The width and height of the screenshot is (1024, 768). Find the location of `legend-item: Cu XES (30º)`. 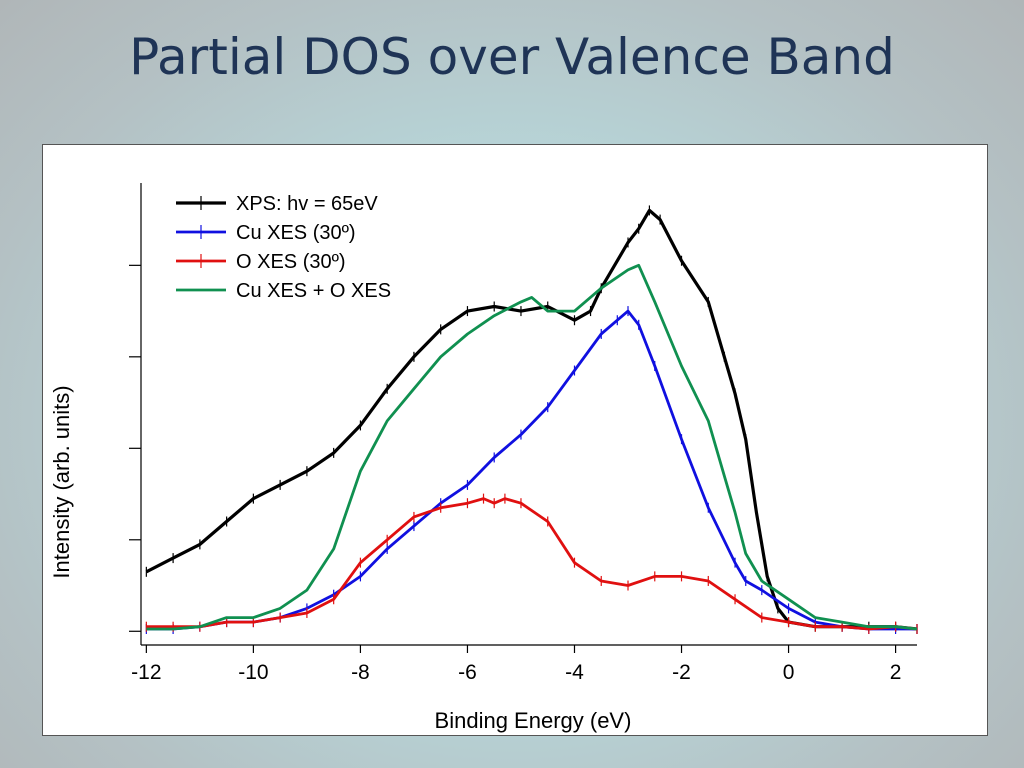

legend-item: Cu XES (30º) is located at coordinates (266, 233).